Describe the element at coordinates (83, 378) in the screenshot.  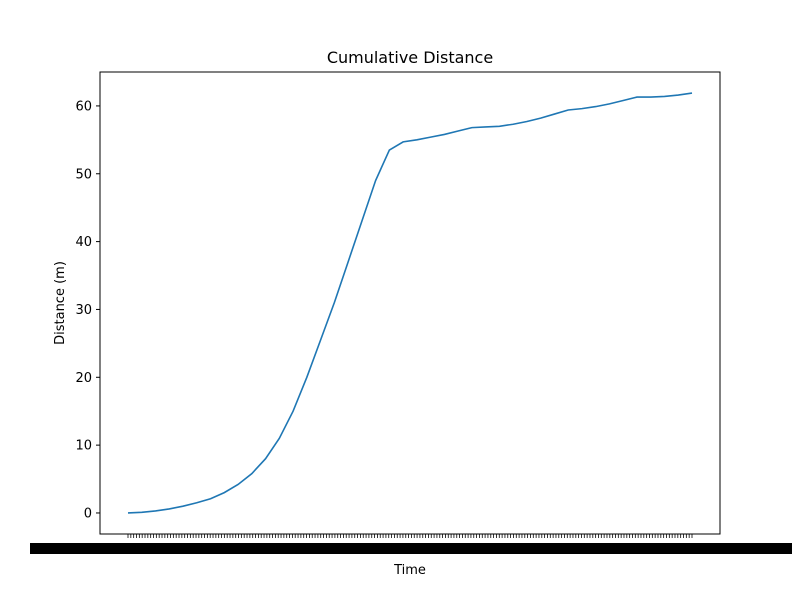
I see `y-tick-label: 20` at that location.